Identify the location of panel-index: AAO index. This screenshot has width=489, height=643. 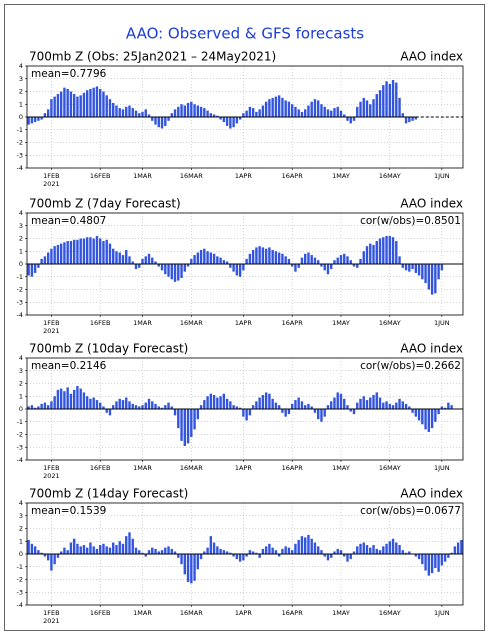
(431, 349).